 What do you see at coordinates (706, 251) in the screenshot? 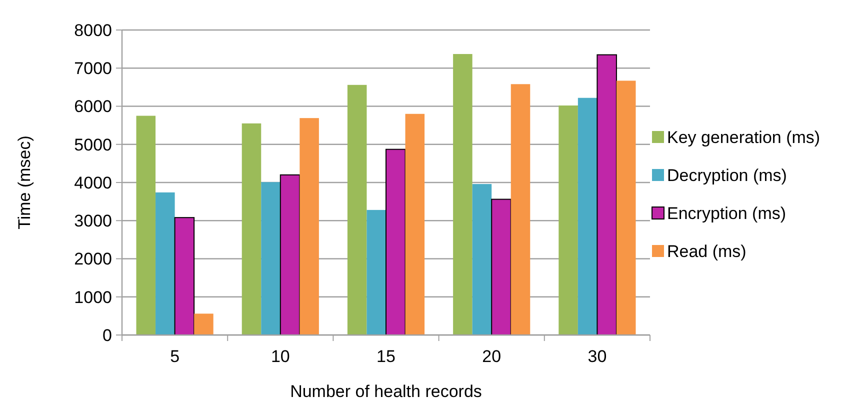
I see `legend-label: Read (ms)` at bounding box center [706, 251].